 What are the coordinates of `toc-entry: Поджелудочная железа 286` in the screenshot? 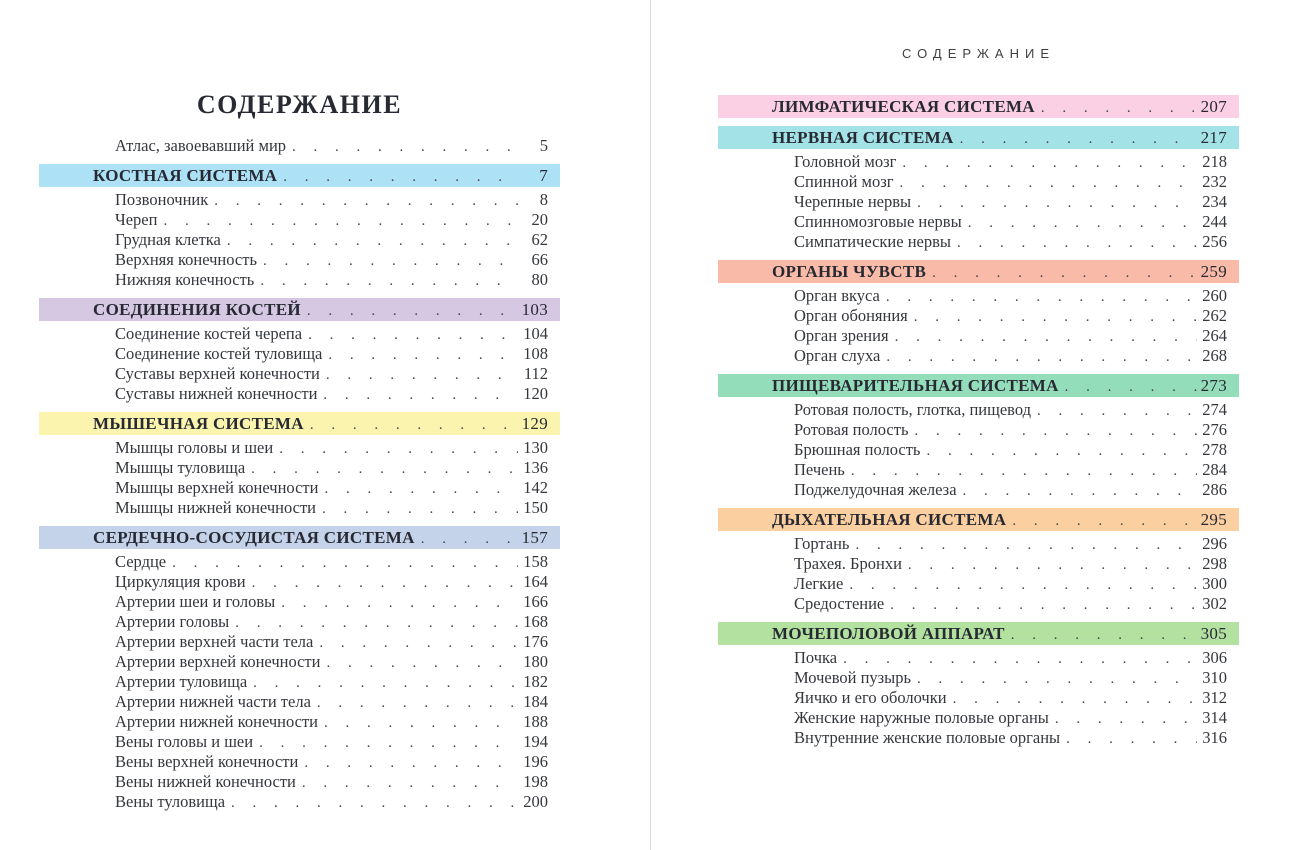 It's located at (978, 490).